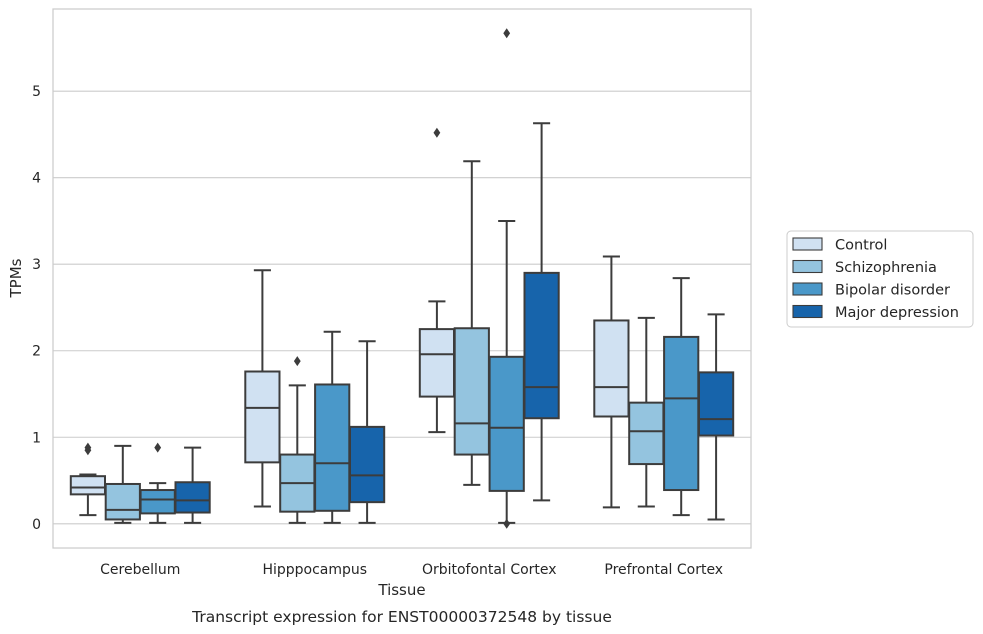 The image size is (983, 634). I want to click on y-tick-labels: 0 1 2 3 4 5, so click(36, 308).